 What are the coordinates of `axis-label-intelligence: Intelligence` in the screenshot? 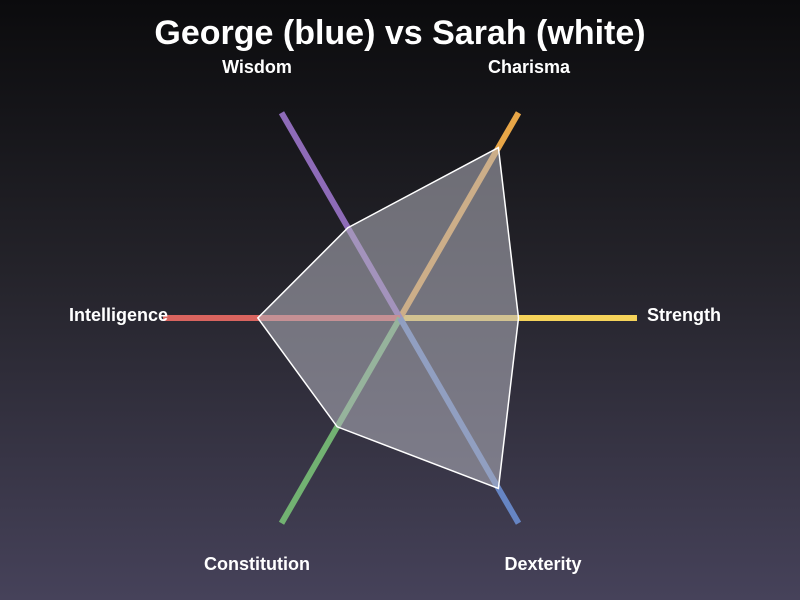 It's located at (118, 315).